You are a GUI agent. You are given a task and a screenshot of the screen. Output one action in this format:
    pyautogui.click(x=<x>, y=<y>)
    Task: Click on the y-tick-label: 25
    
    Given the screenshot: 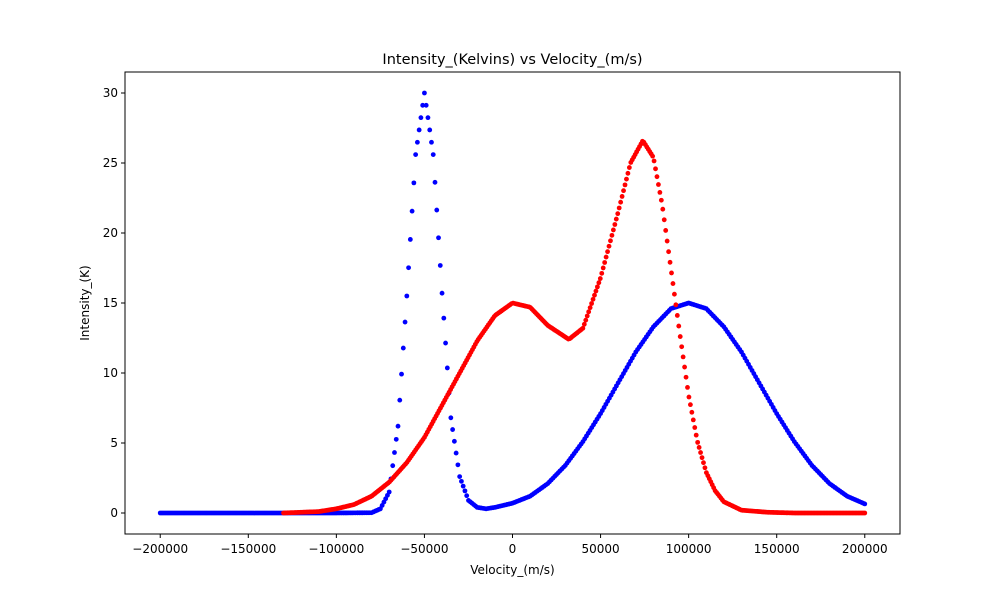 What is the action you would take?
    pyautogui.click(x=110, y=163)
    